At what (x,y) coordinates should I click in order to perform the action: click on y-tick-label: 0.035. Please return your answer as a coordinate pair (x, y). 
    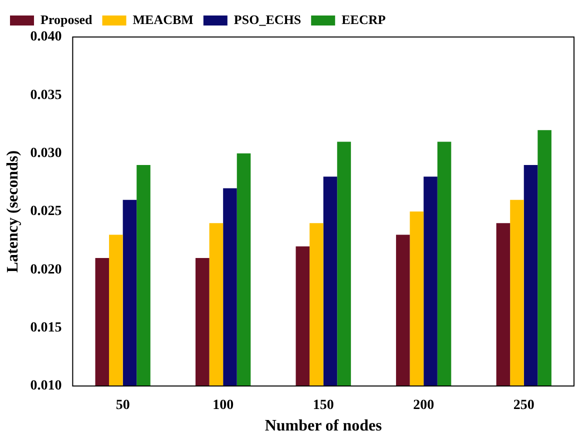
    Looking at the image, I should click on (46, 95).